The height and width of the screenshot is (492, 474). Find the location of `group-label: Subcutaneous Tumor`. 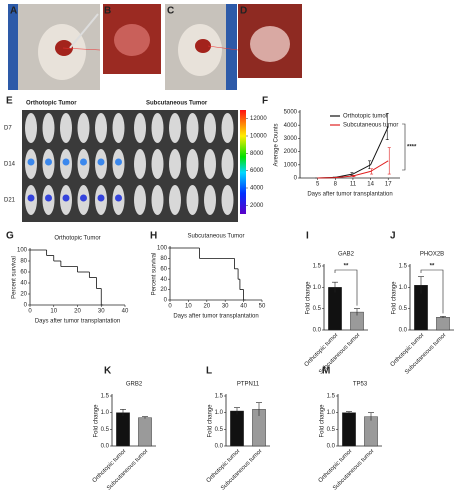

group-label: Subcutaneous Tumor is located at coordinates (177, 104).